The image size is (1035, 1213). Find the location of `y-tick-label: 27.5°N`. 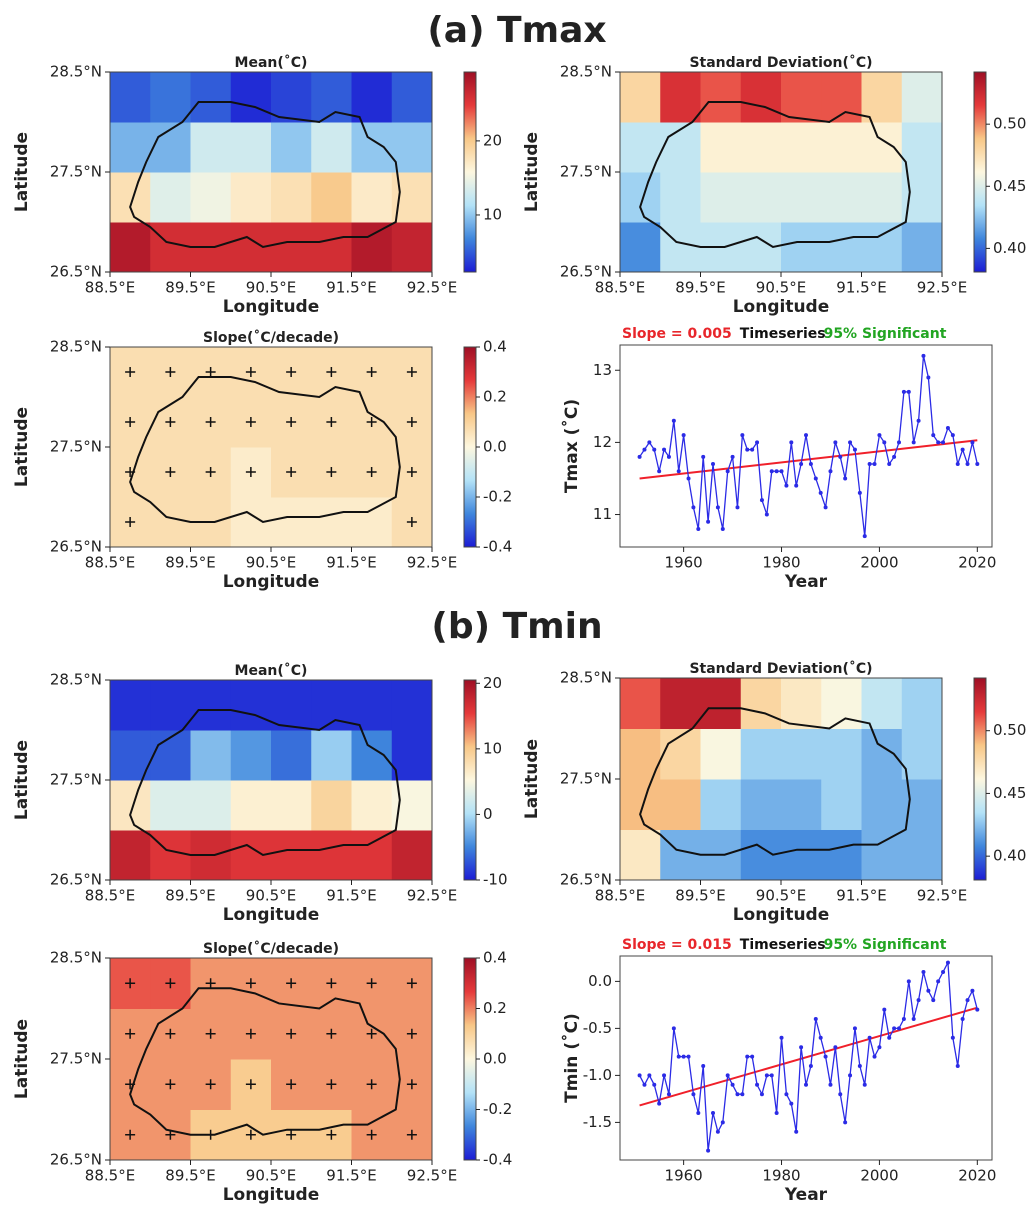

y-tick-label: 27.5°N is located at coordinates (76, 780).